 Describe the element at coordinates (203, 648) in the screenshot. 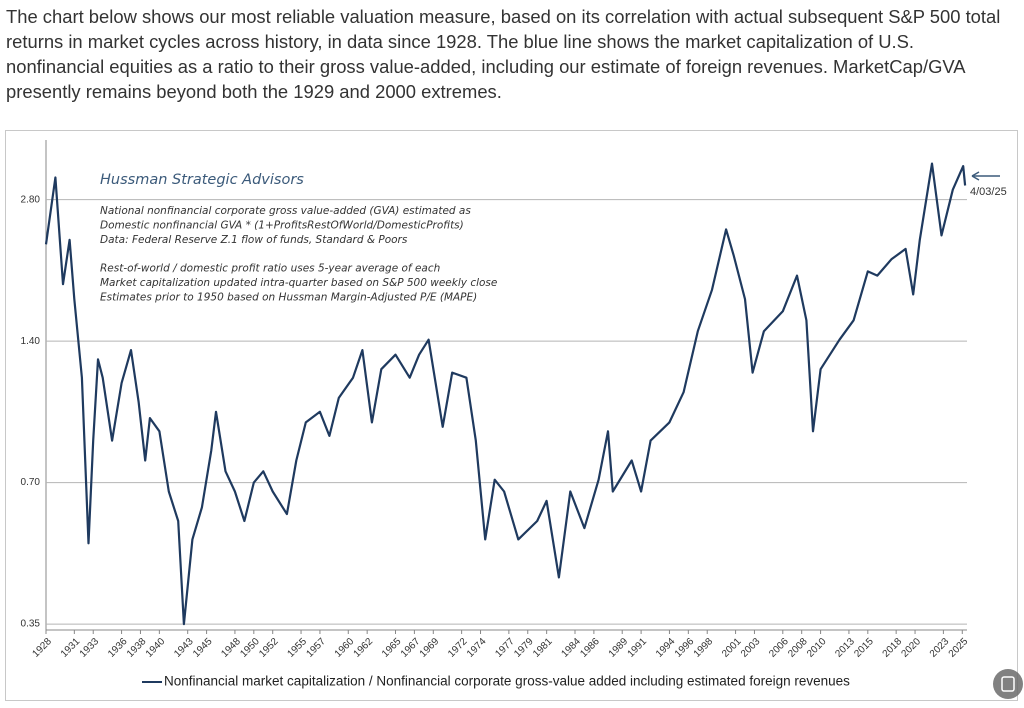

I see `x-tick-label: 1945` at that location.